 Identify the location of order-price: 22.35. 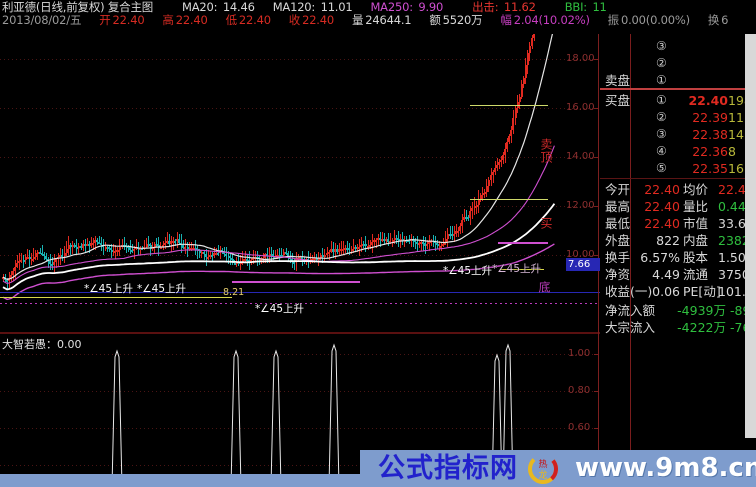
(710, 168).